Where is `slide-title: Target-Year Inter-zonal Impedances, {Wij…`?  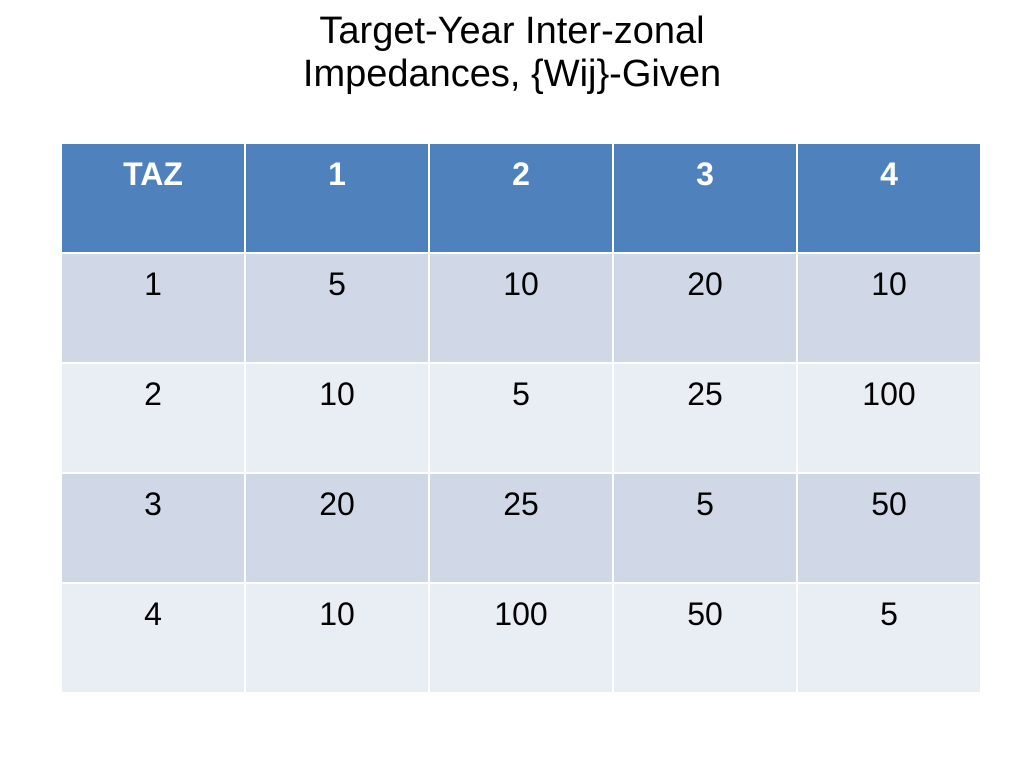
slide-title: Target-Year Inter-zonal Impedances, {Wij… is located at coordinates (512, 53).